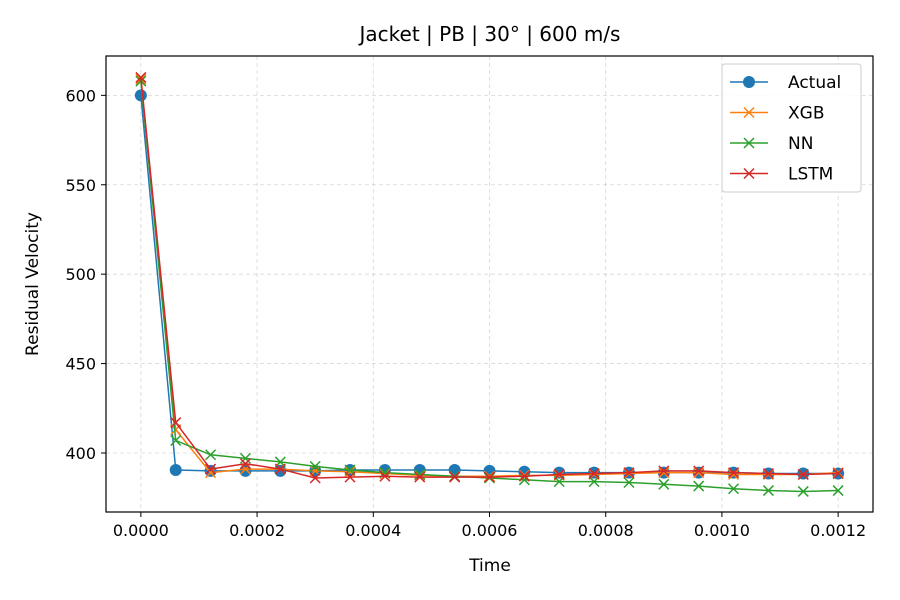 The image size is (900, 600). What do you see at coordinates (800, 144) in the screenshot?
I see `legend-label-nn: NN` at bounding box center [800, 144].